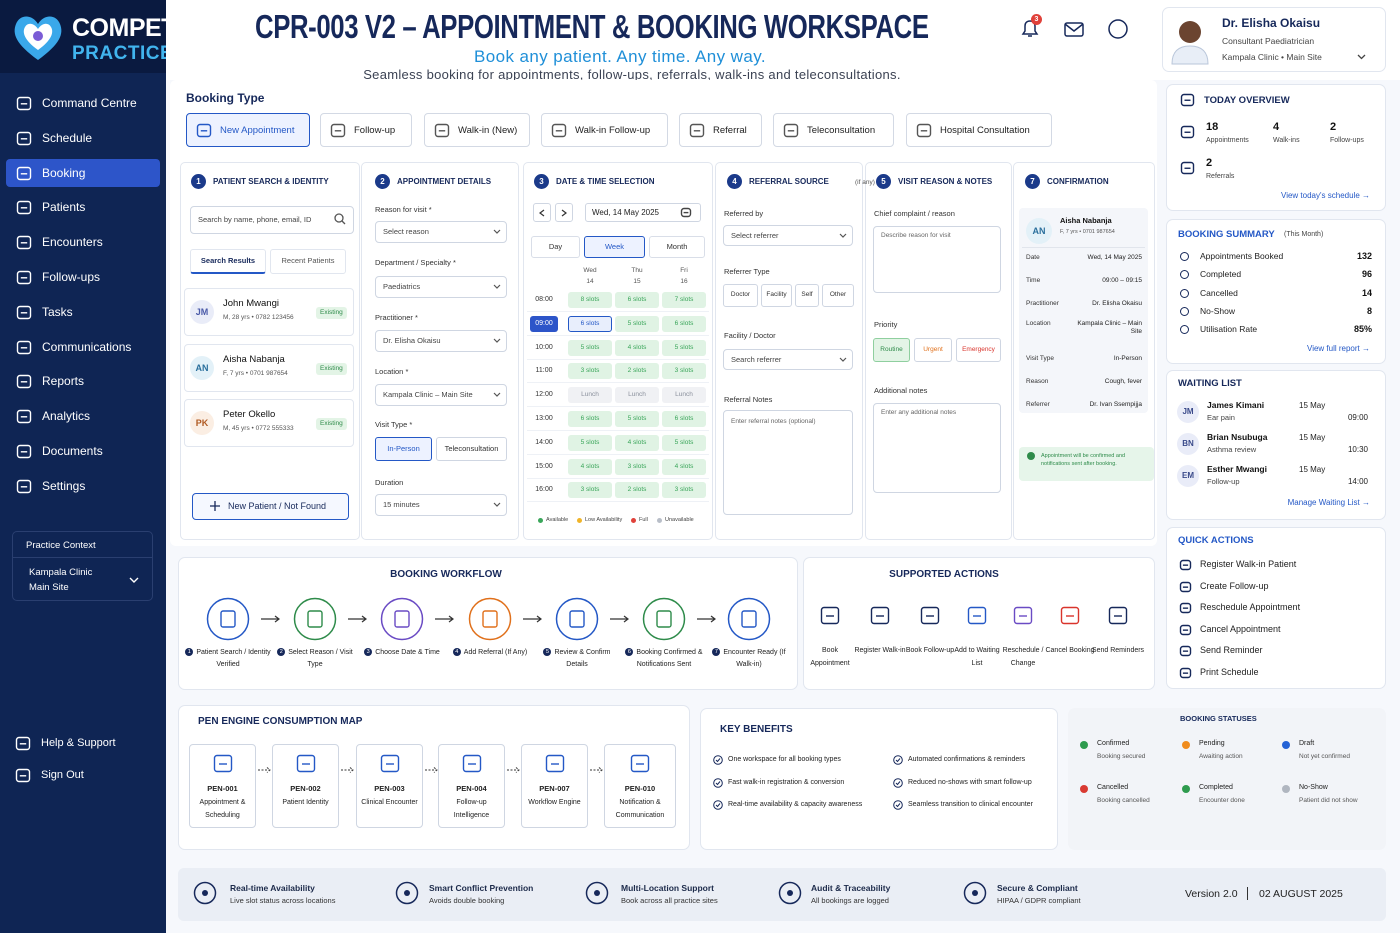  What do you see at coordinates (62, 775) in the screenshot?
I see `sidebar-footer-link: Sign Out` at bounding box center [62, 775].